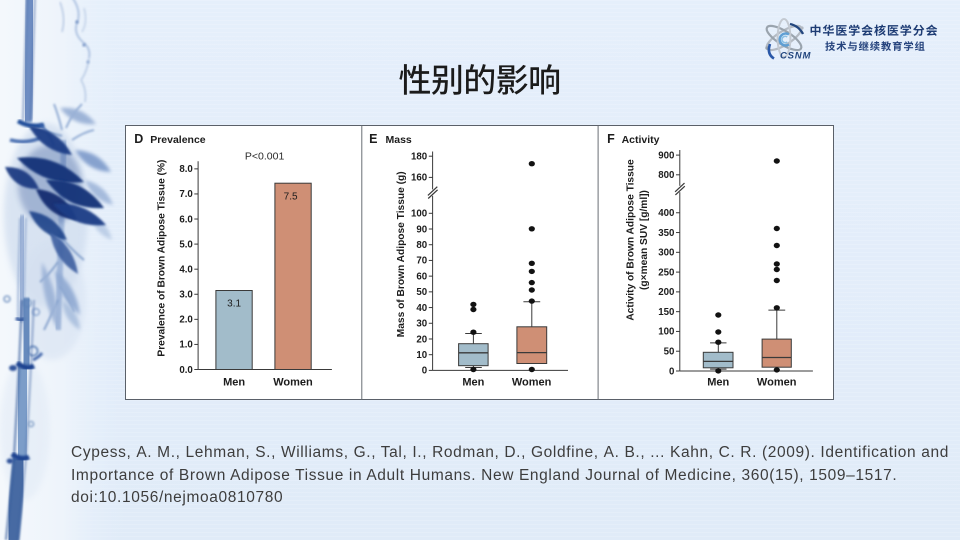 The width and height of the screenshot is (960, 540). What do you see at coordinates (185, 269) in the screenshot?
I see `svg-text: 4.0` at bounding box center [185, 269].